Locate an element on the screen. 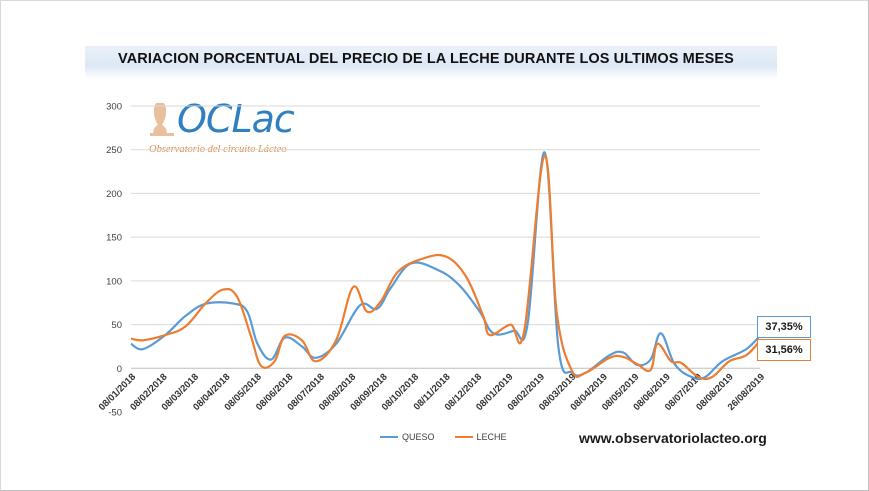 This screenshot has height=491, width=869. y-tick-label: 0 is located at coordinates (119, 369).